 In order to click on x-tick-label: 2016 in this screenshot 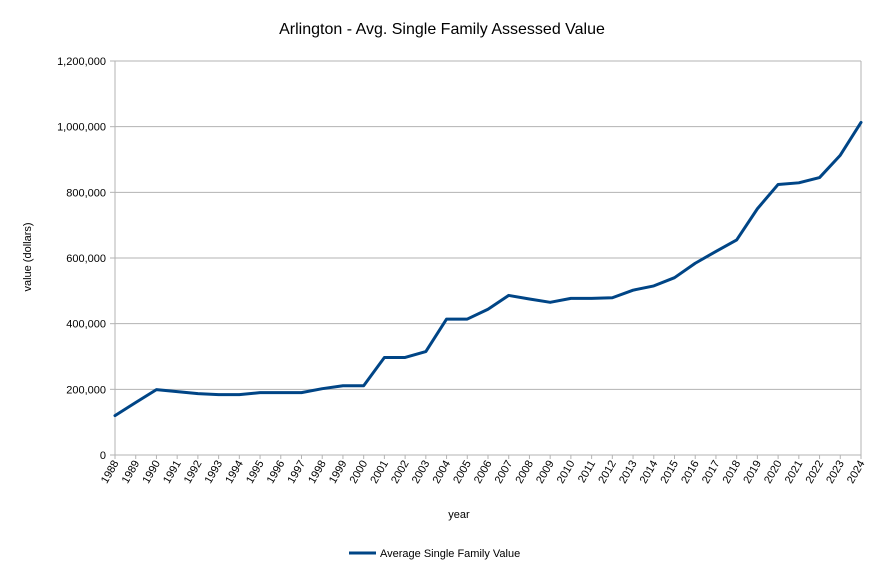, I will do `click(690, 472)`.